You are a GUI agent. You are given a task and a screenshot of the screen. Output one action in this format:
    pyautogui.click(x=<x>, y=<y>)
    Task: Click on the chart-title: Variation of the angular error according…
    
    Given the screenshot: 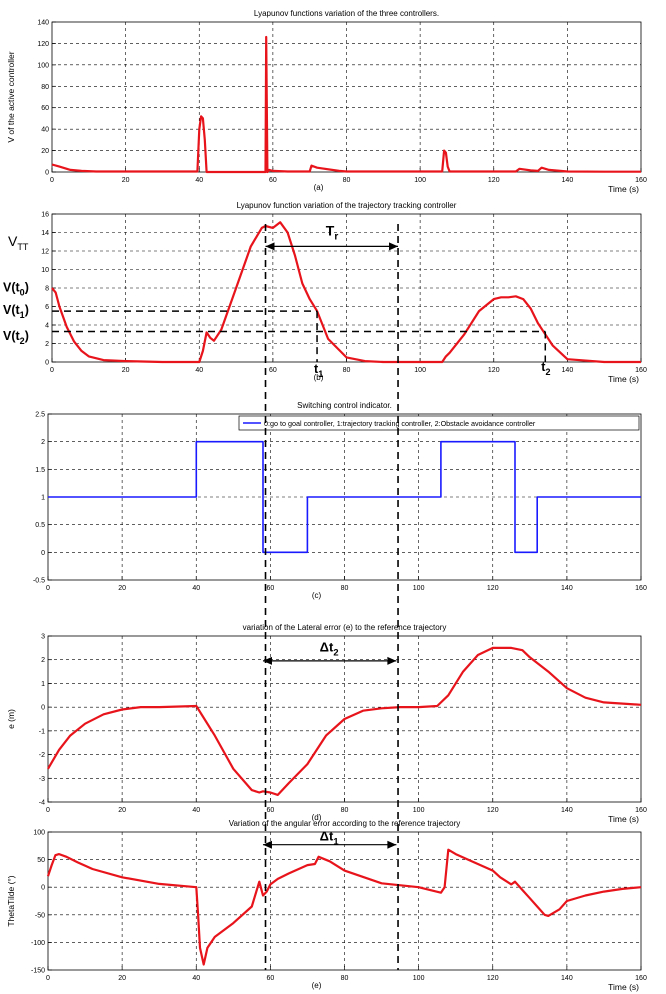 What is the action you would take?
    pyautogui.click(x=345, y=823)
    